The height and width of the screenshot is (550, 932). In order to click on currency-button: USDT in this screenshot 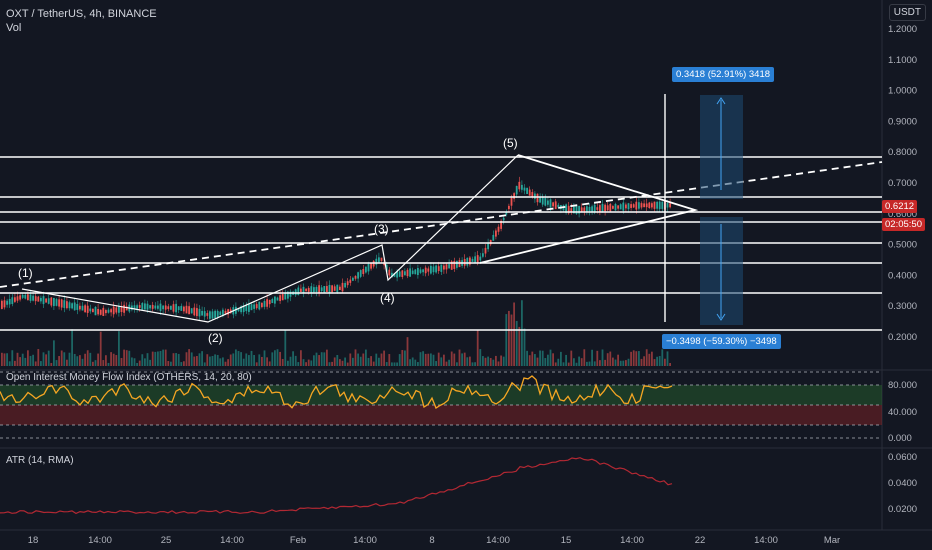, I will do `click(907, 12)`.